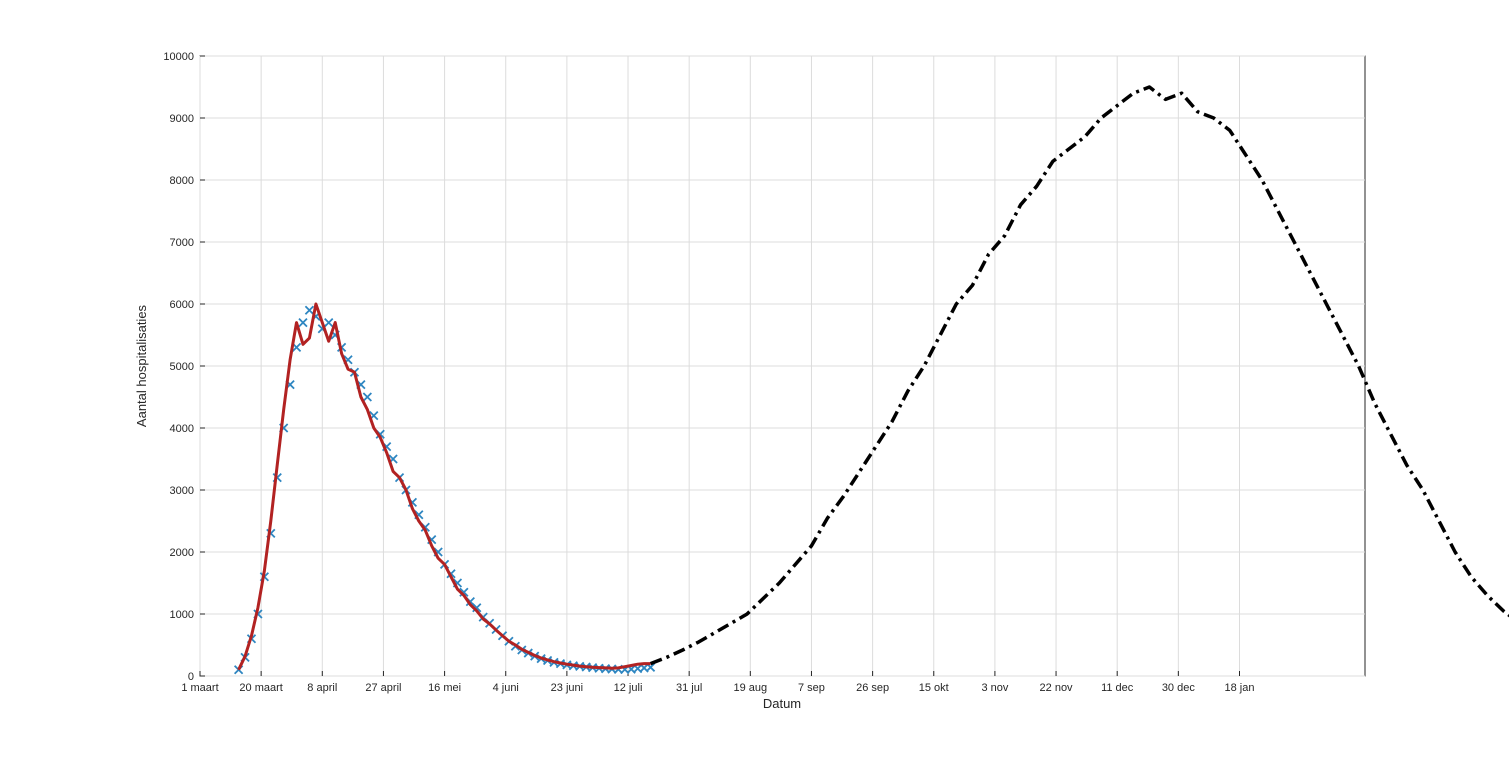  Describe the element at coordinates (506, 688) in the screenshot. I see `x-tick-label: 4 juni` at that location.